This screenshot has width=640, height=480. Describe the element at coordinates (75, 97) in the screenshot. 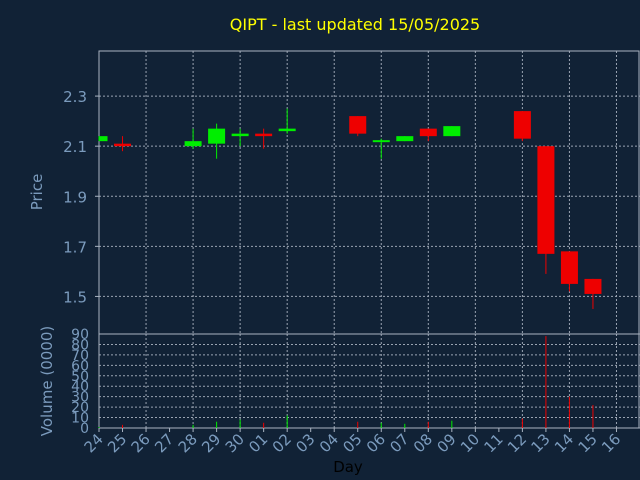

I see `price-tick-label: 2.3` at that location.